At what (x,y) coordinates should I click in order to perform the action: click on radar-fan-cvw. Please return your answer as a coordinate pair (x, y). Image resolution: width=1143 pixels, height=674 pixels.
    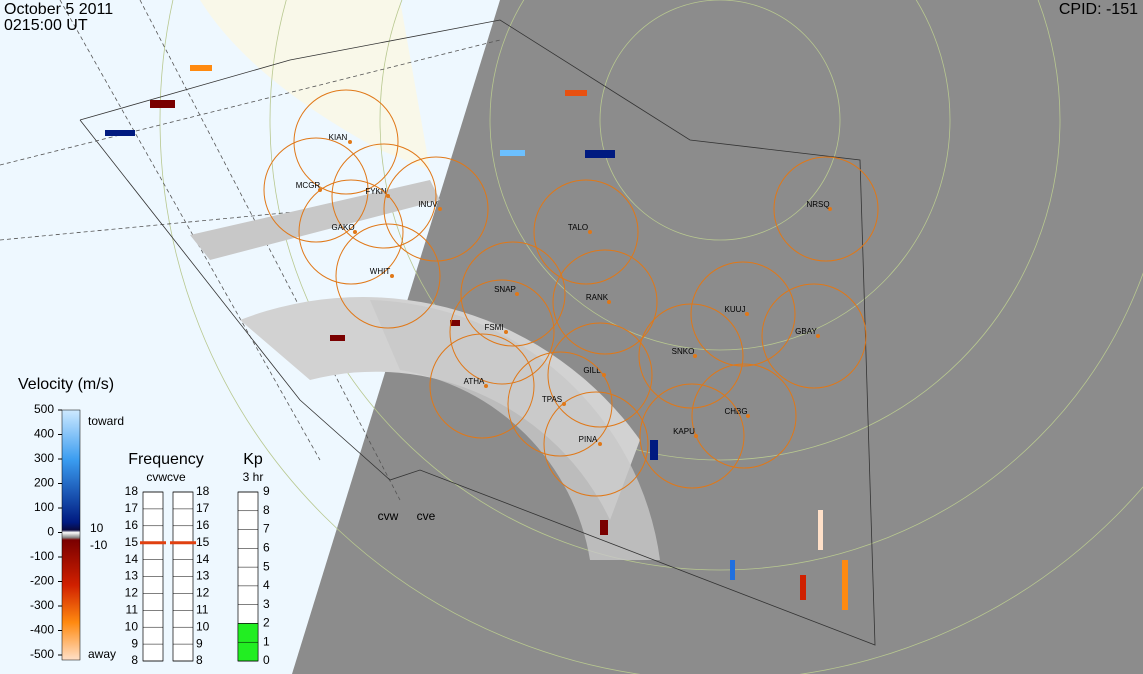
    Looking at the image, I should click on (440, 408).